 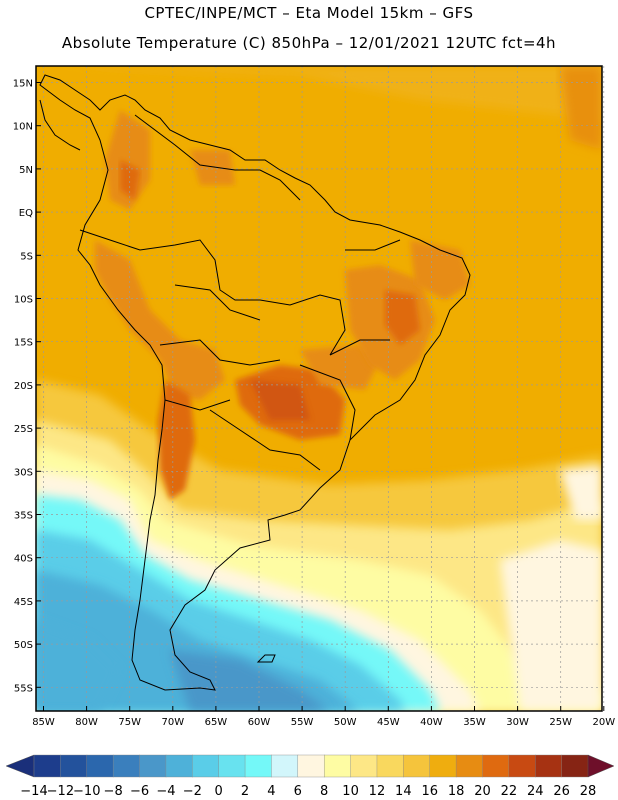 What do you see at coordinates (429, 791) in the screenshot?
I see `colorbar-label: 16` at bounding box center [429, 791].